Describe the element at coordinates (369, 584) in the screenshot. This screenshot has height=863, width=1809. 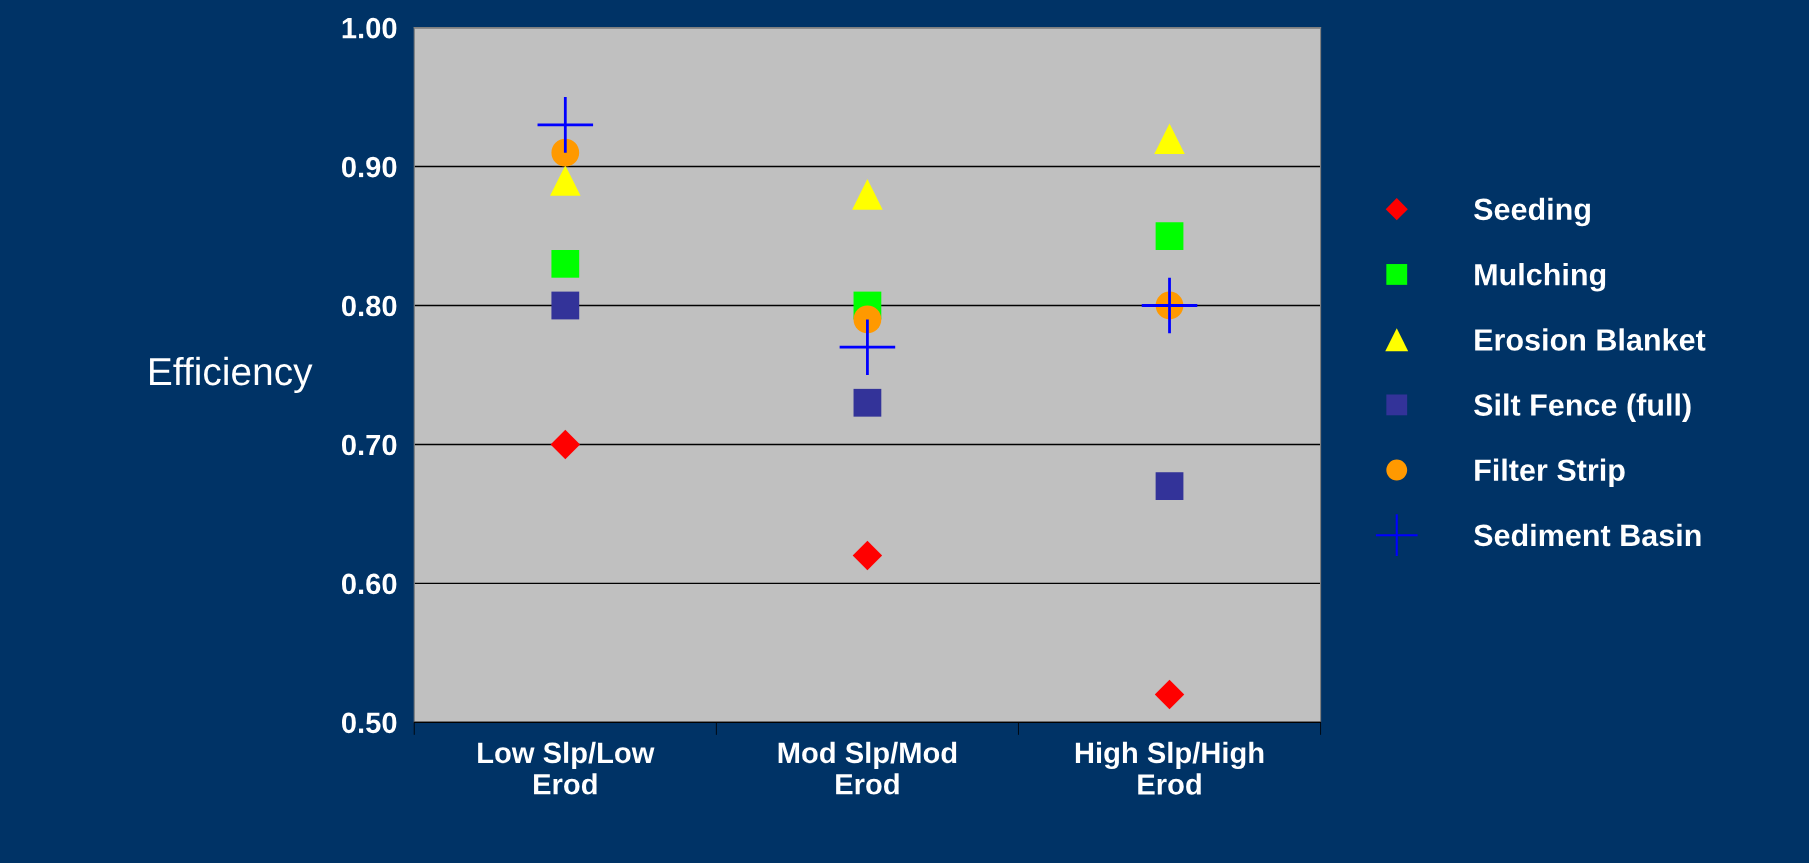
I see `y-tick-label: 0.60` at that location.